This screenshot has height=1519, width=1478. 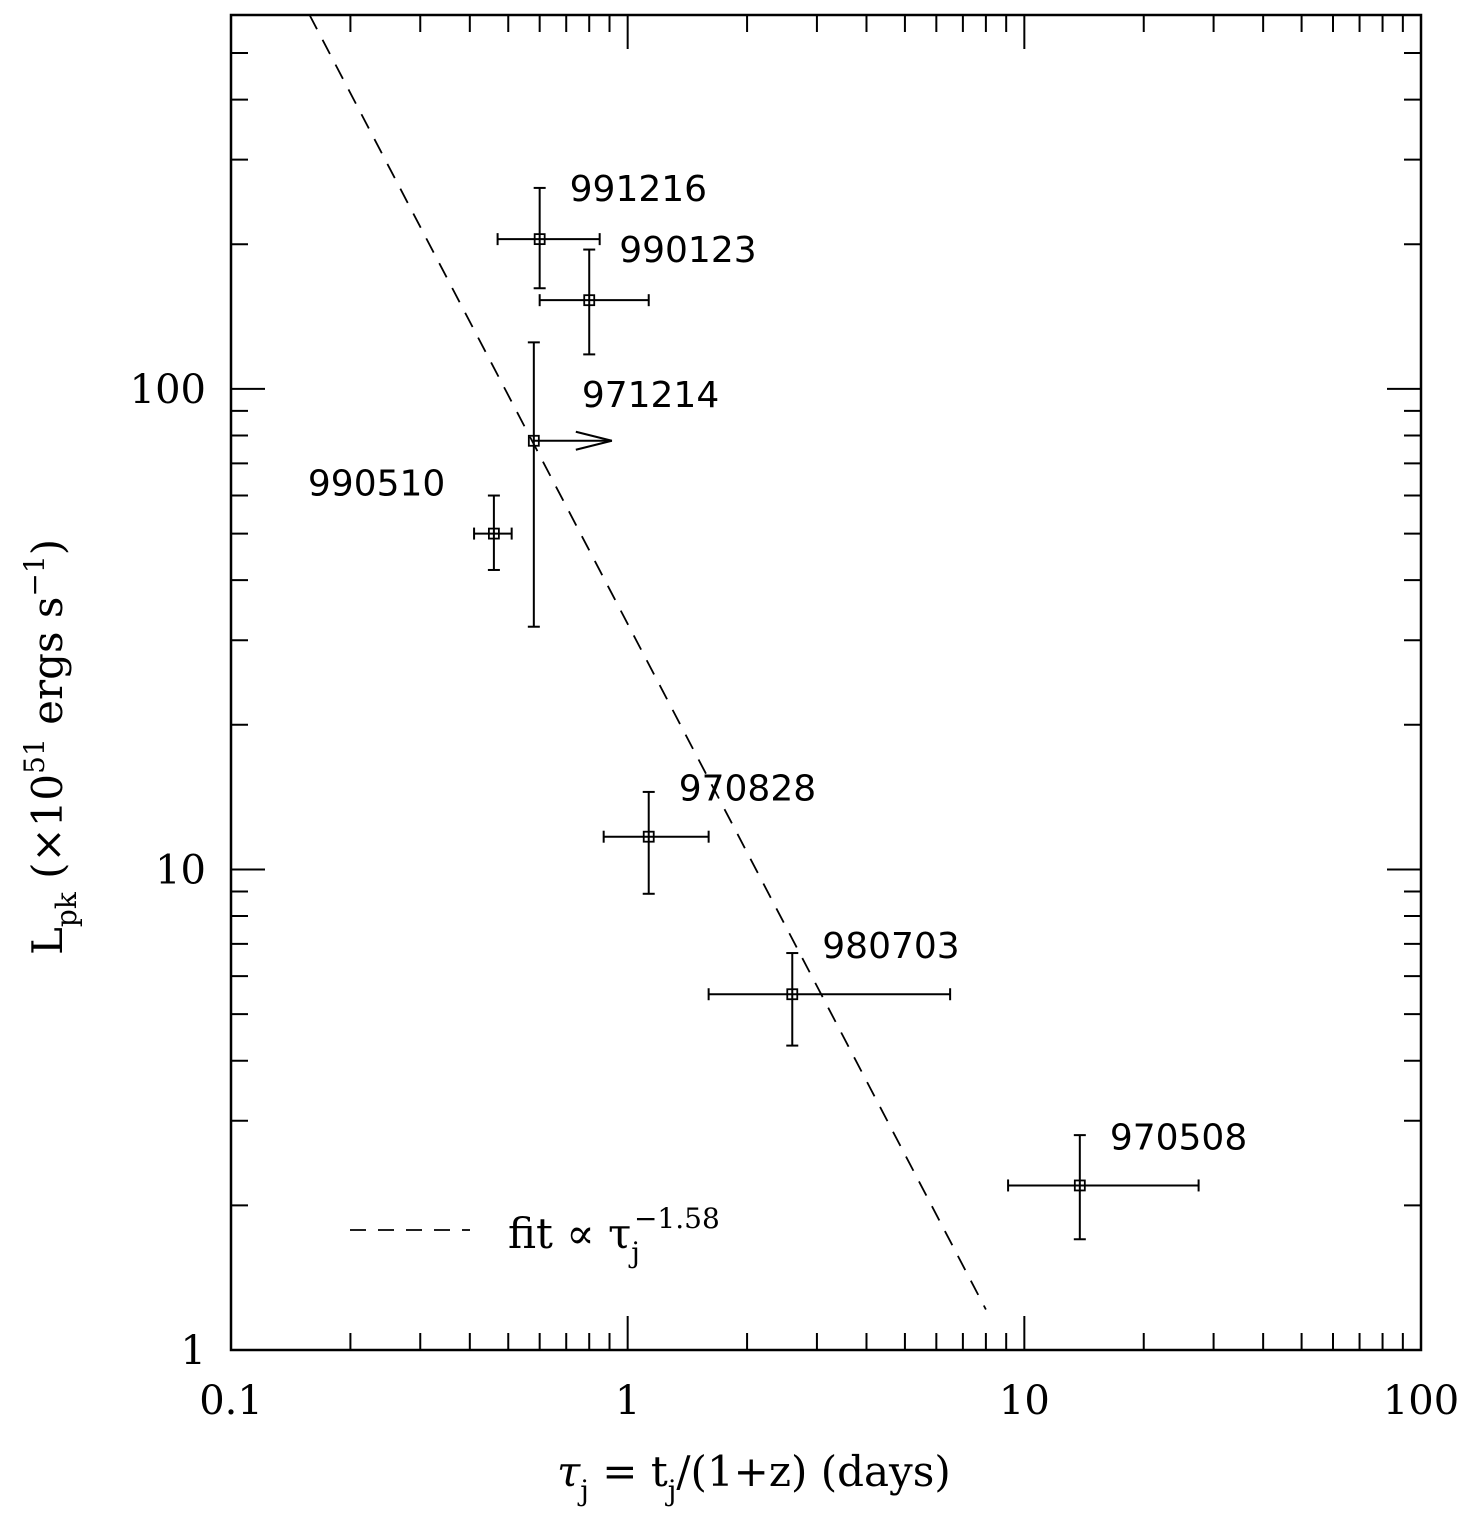 What do you see at coordinates (180, 870) in the screenshot?
I see `y-tick-label: 10` at bounding box center [180, 870].